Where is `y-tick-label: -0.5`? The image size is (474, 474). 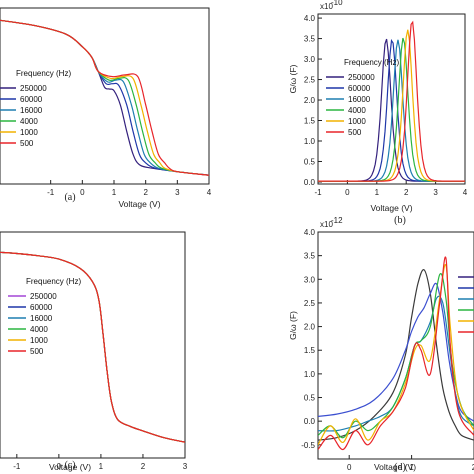 y-tick-label: -0.5 is located at coordinates (308, 445).